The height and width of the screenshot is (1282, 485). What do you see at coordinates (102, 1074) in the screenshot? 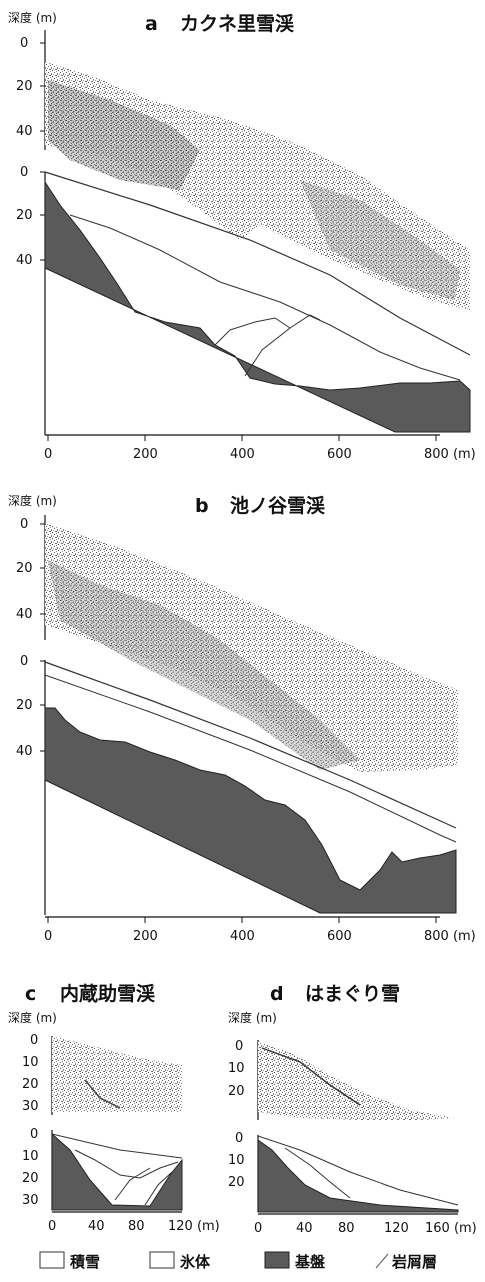
I see `panel-c-radargram: 0 10 20 30` at bounding box center [102, 1074].